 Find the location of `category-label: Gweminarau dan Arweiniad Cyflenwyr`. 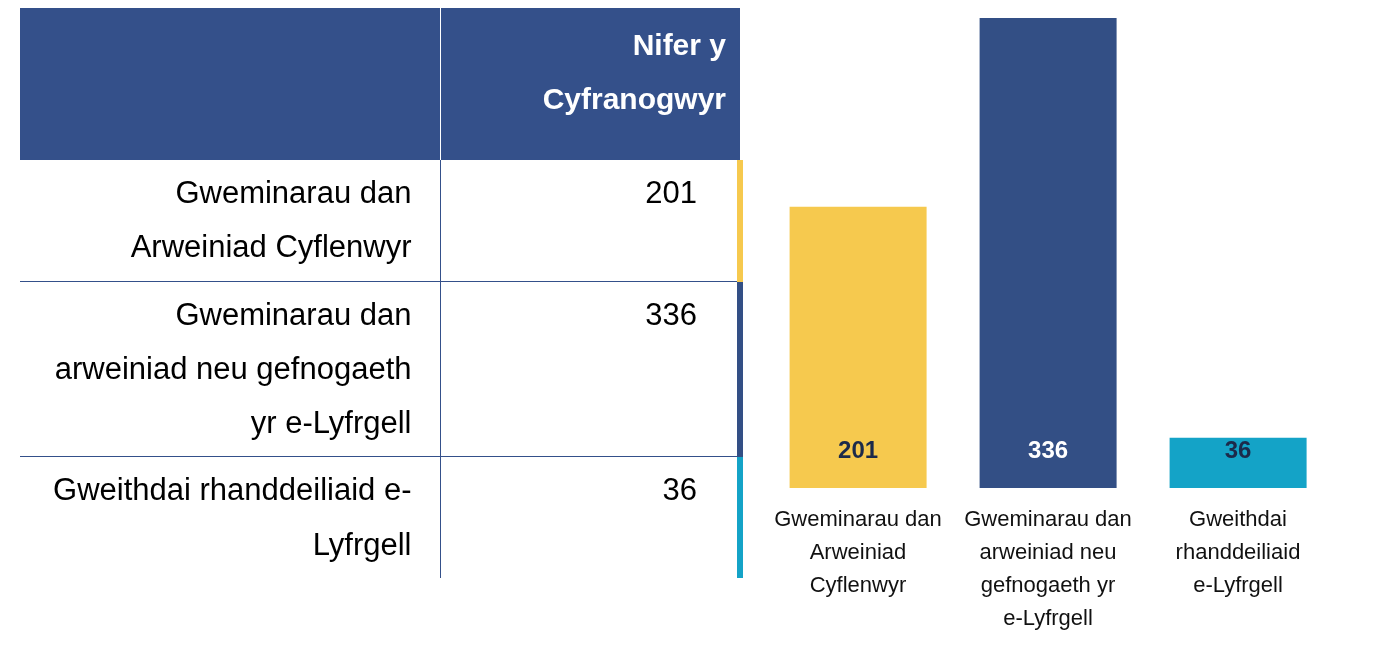

category-label: Gweminarau dan Arweiniad Cyflenwyr is located at coordinates (230, 220).